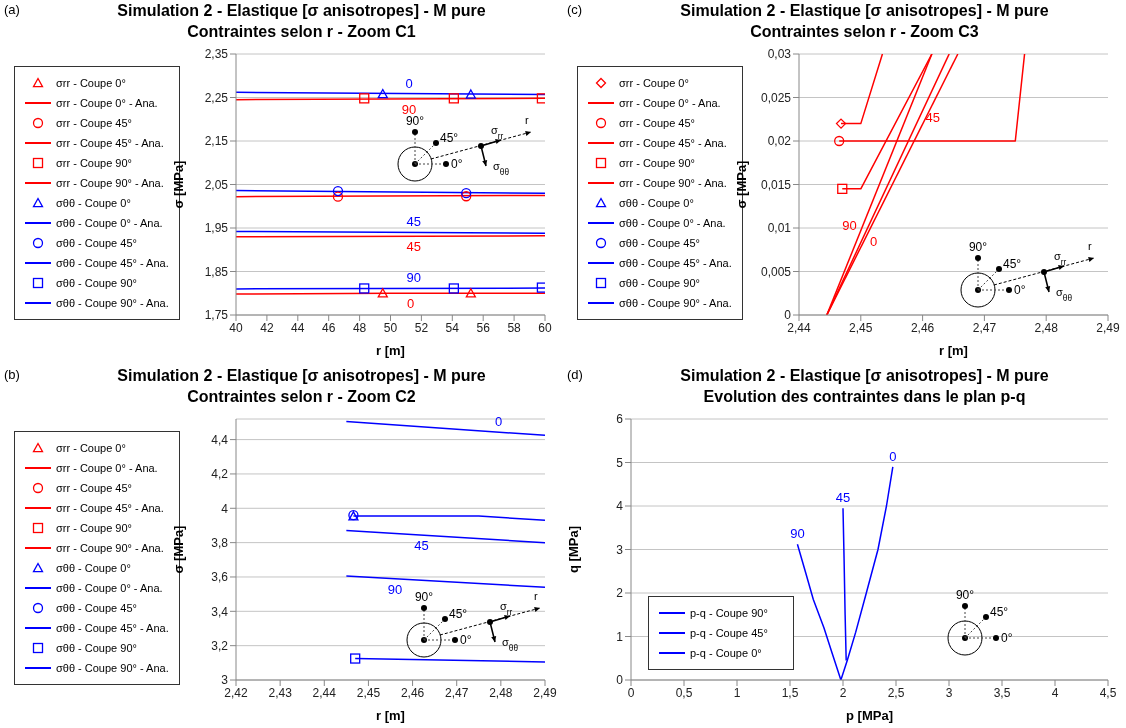 Image resolution: width=1126 pixels, height=728 pixels. Describe the element at coordinates (216, 271) in the screenshot. I see `y-tick-label: 1,85` at that location.